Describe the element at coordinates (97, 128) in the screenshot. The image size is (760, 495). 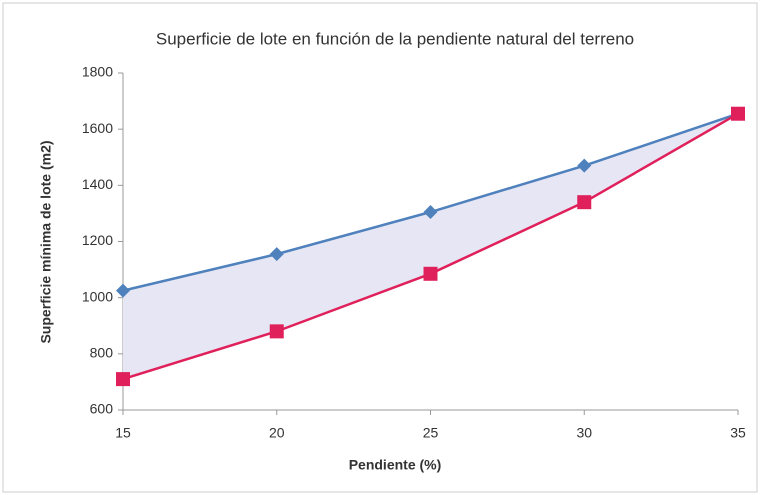
I see `y-tick-label: 1600` at that location.